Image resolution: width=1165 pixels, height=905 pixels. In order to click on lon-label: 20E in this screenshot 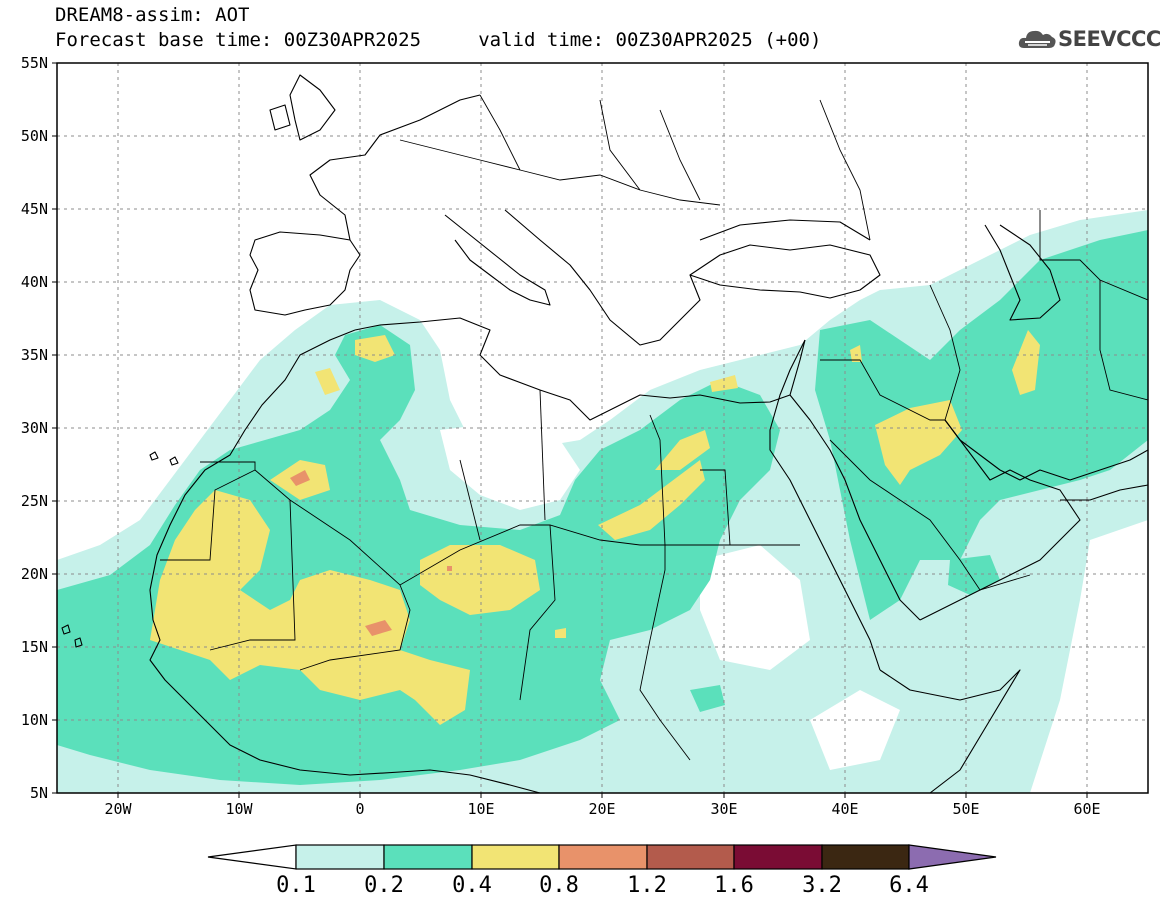, I will do `click(601, 809)`.